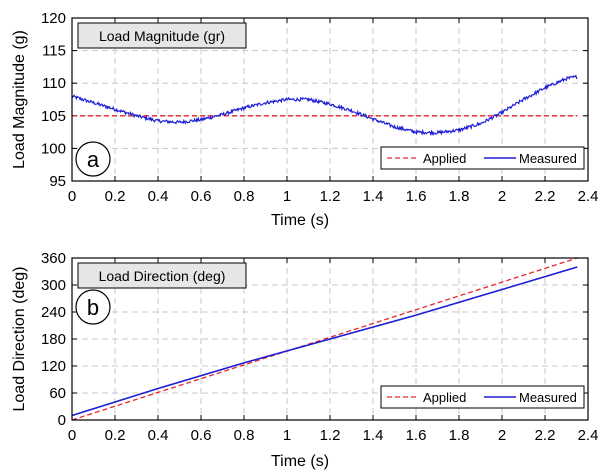 The width and height of the screenshot is (600, 473). Describe the element at coordinates (54, 51) in the screenshot. I see `y-tick-label: 115` at that location.